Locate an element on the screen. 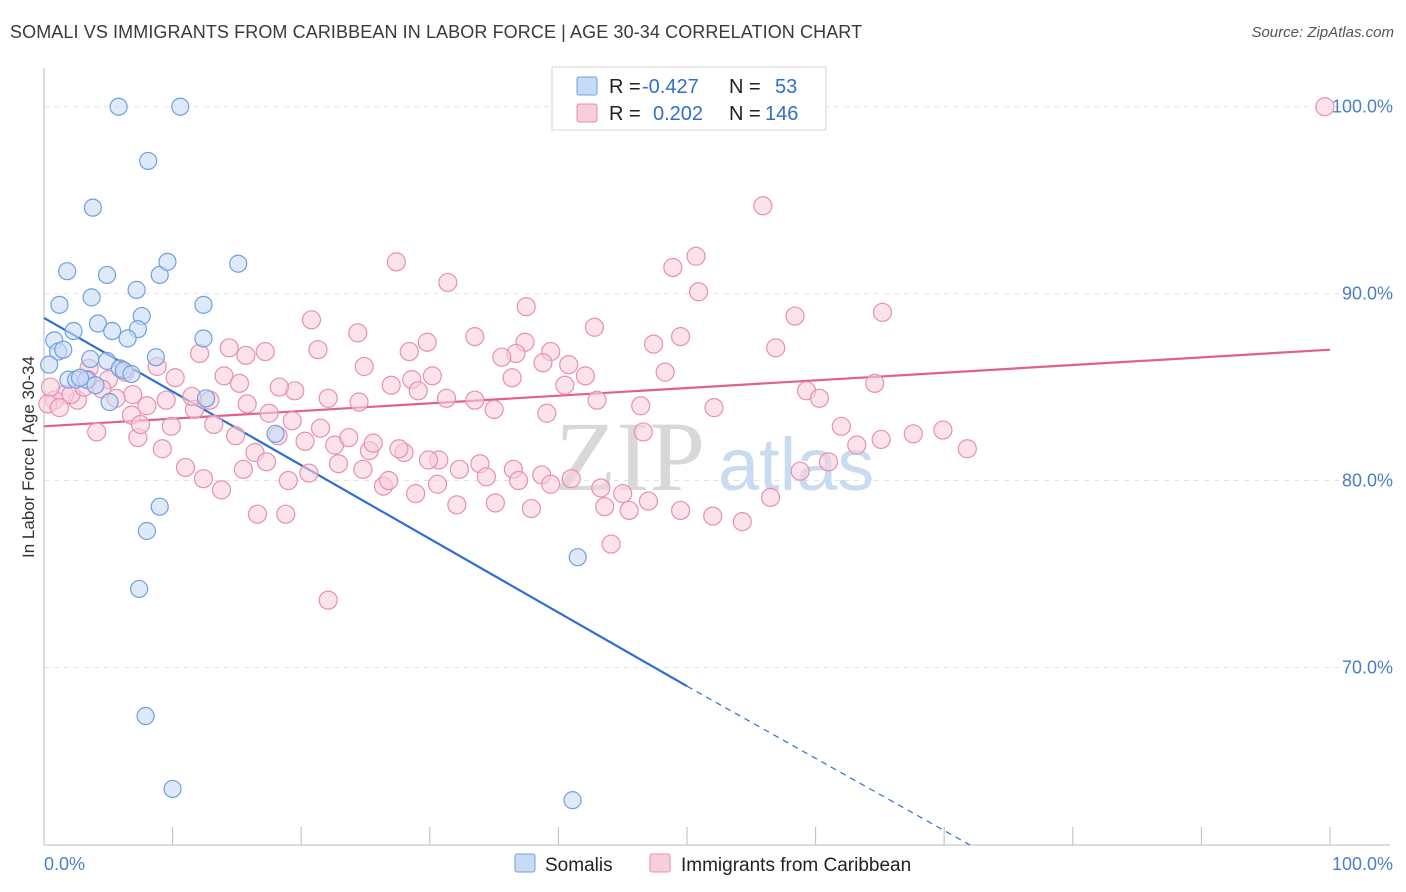 The height and width of the screenshot is (892, 1406). bottom-legend-caribbean: Immigrants from Caribbean is located at coordinates (796, 865).